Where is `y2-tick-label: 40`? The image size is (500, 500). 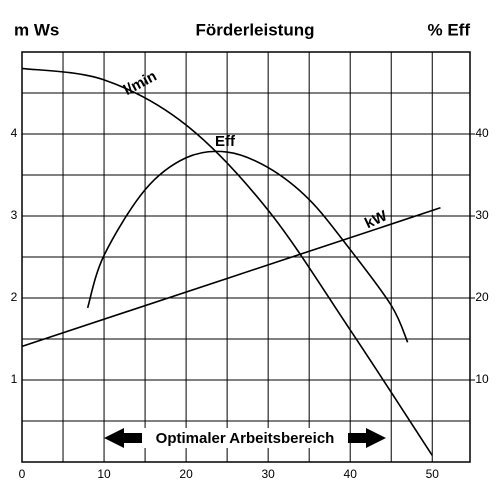
y2-tick-label: 40 is located at coordinates (482, 133).